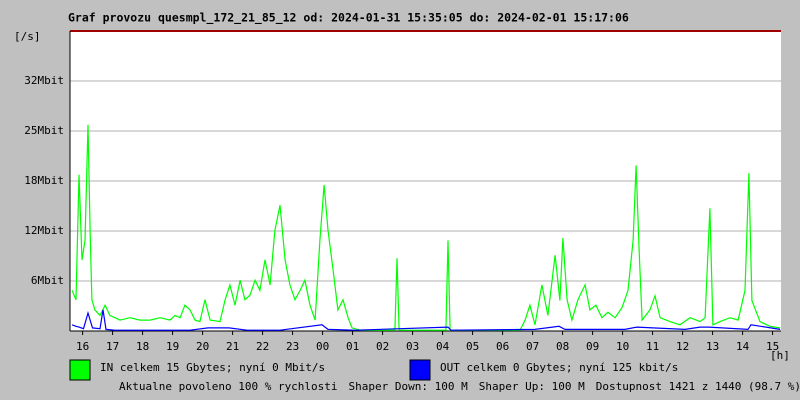 The width and height of the screenshot is (800, 400). Describe the element at coordinates (202, 346) in the screenshot. I see `x-tick-label: 20` at that location.